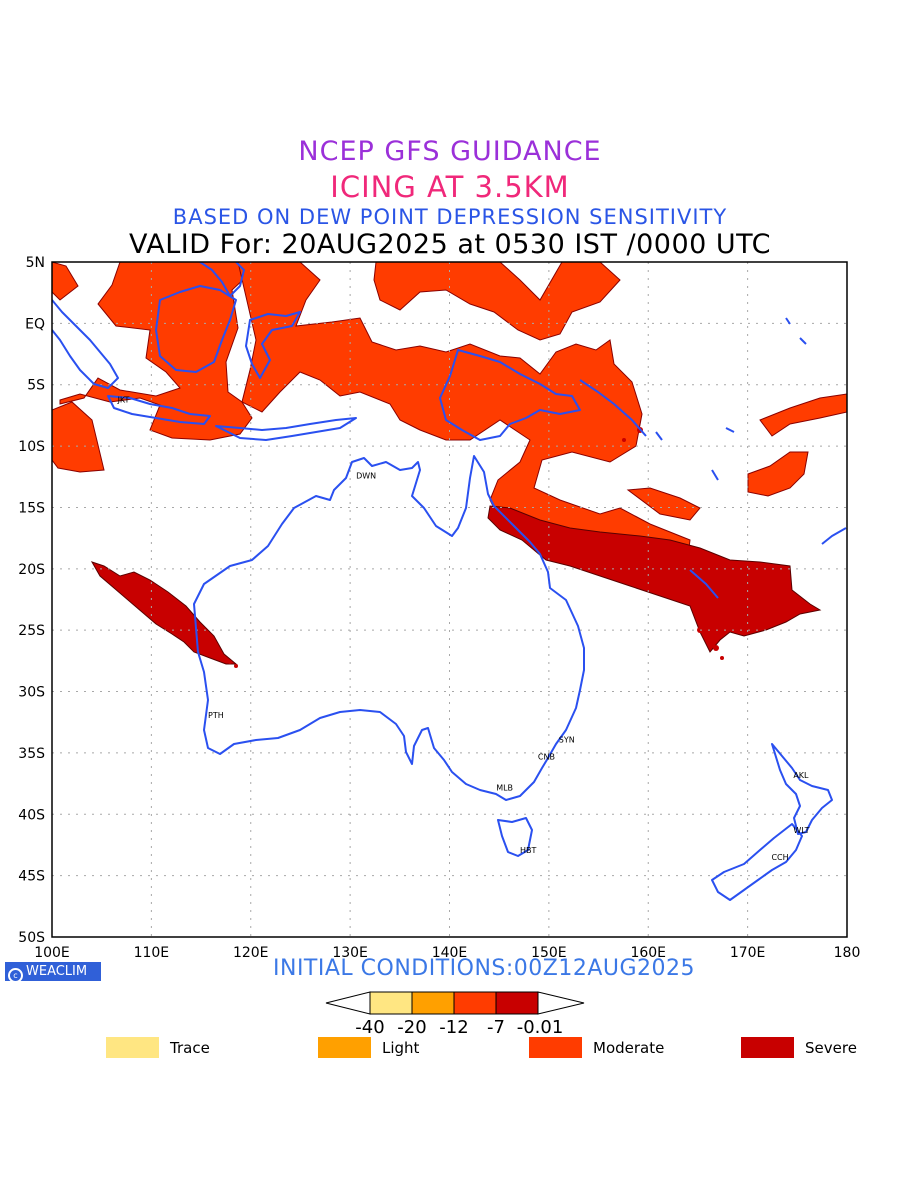  I want to click on colorbar-swatch-light, so click(433, 1003).